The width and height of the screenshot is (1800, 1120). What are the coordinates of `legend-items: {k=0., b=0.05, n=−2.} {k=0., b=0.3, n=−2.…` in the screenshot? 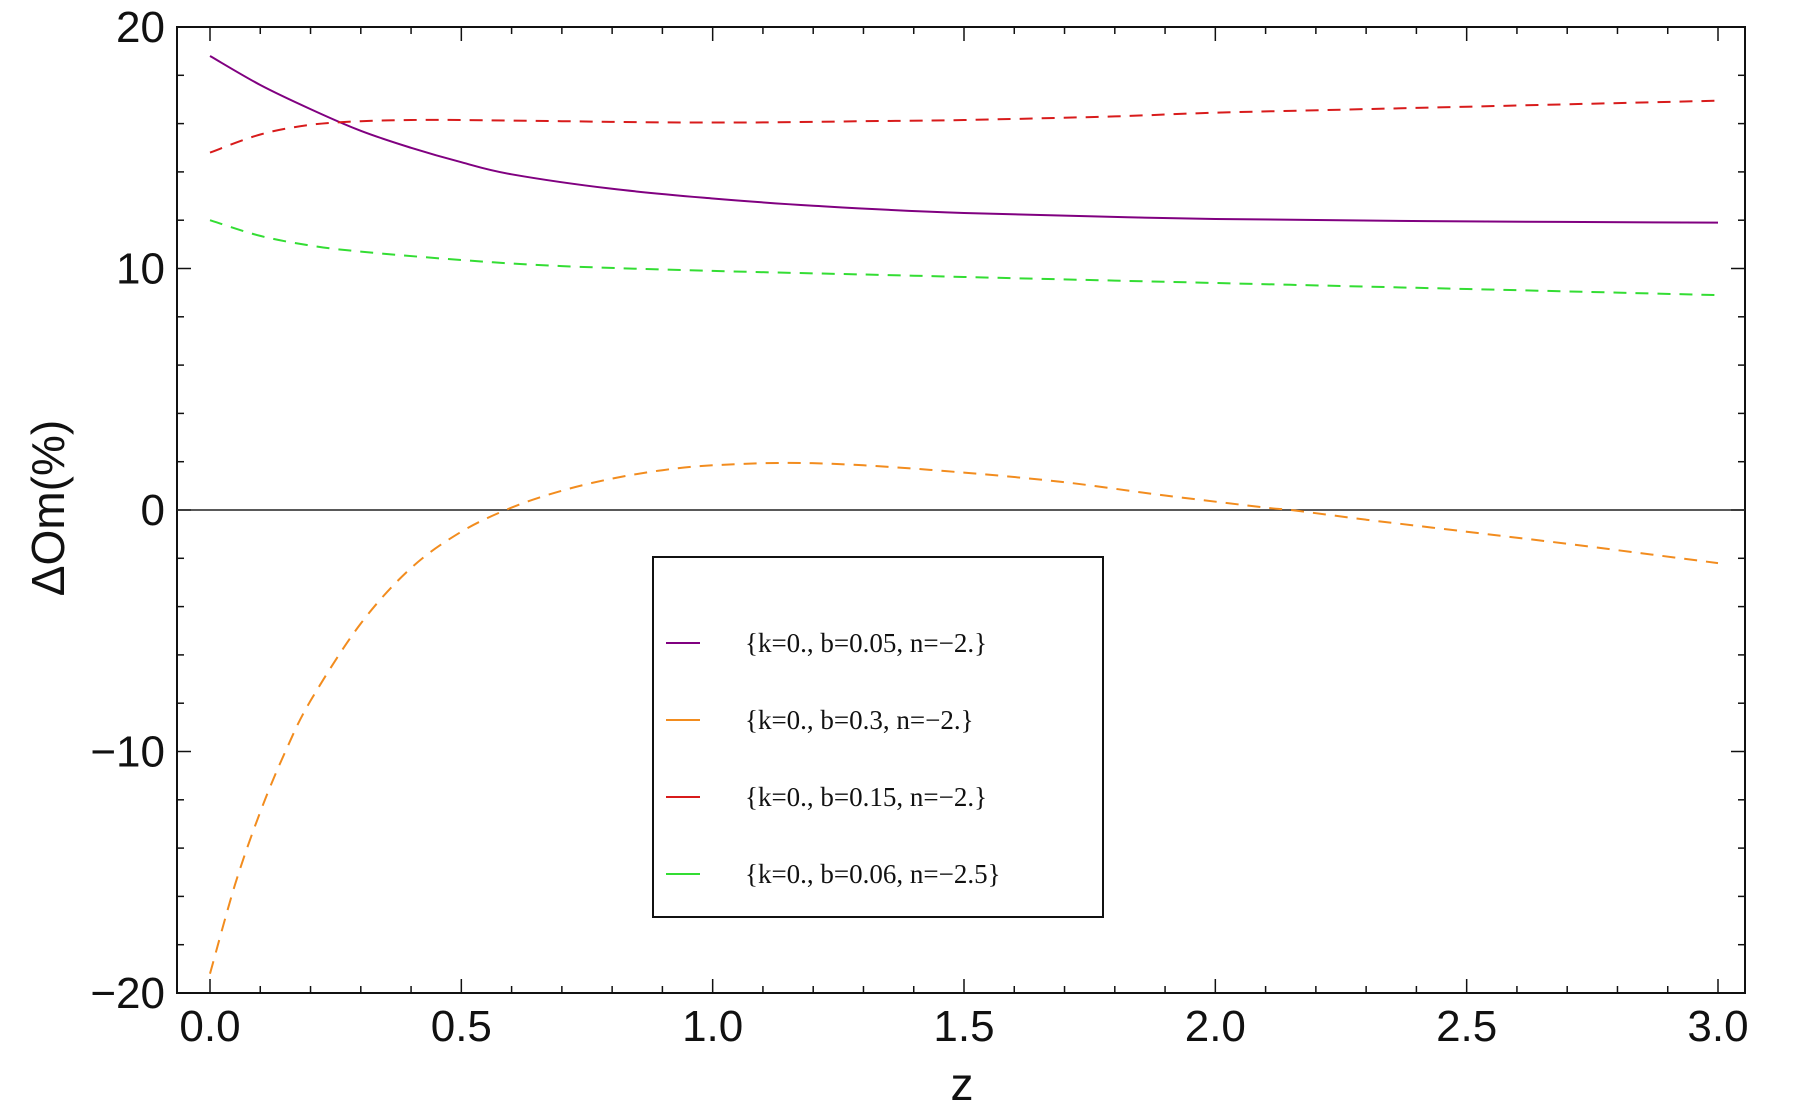 It's located at (833, 758).